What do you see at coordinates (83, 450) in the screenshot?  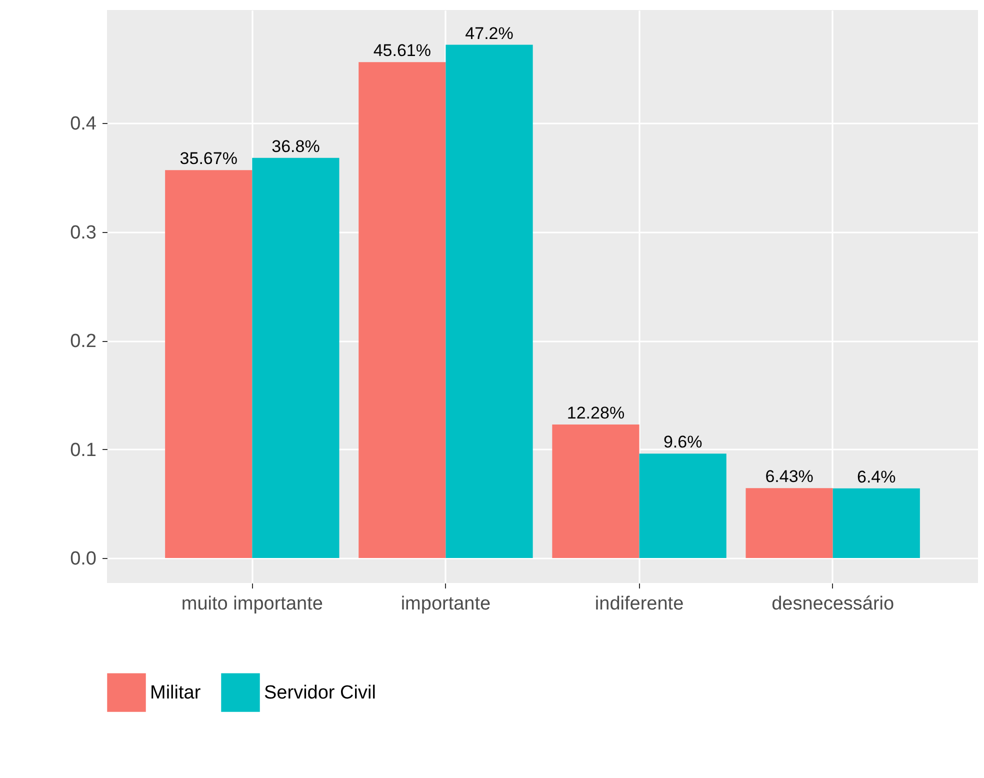 I see `y-tick-label: 0.1` at bounding box center [83, 450].